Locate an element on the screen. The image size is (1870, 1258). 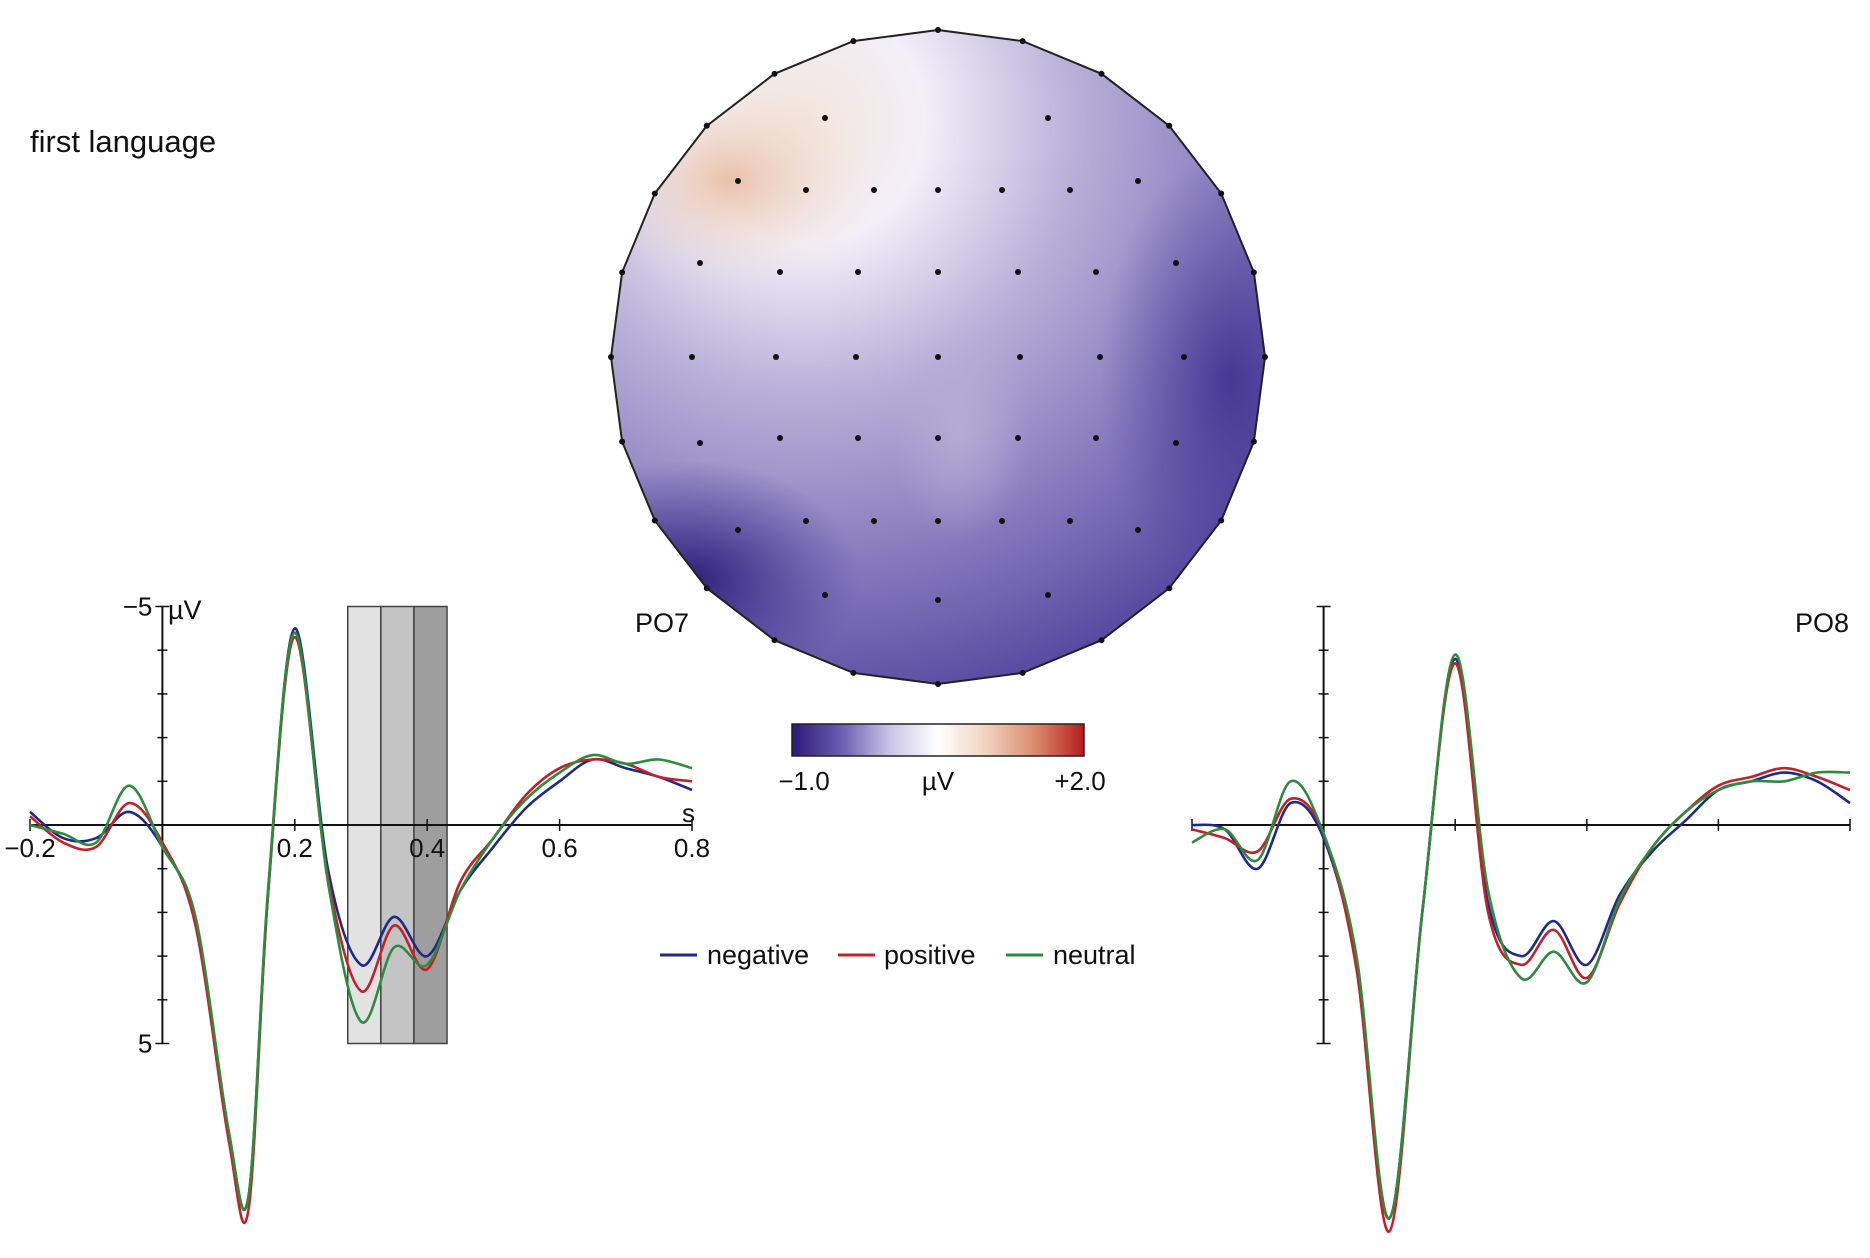
x-tick-label: 0.6 is located at coordinates (560, 848).